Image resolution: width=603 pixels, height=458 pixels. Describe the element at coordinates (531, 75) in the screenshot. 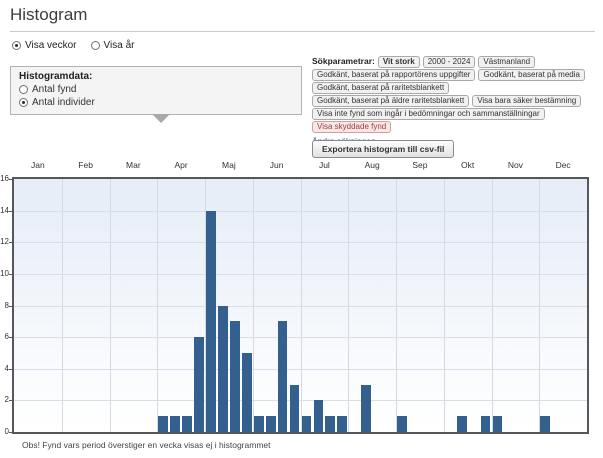

I see `search-param-tag-godk-nt-baserat-p-media: Godkänt, baserat på media` at that location.